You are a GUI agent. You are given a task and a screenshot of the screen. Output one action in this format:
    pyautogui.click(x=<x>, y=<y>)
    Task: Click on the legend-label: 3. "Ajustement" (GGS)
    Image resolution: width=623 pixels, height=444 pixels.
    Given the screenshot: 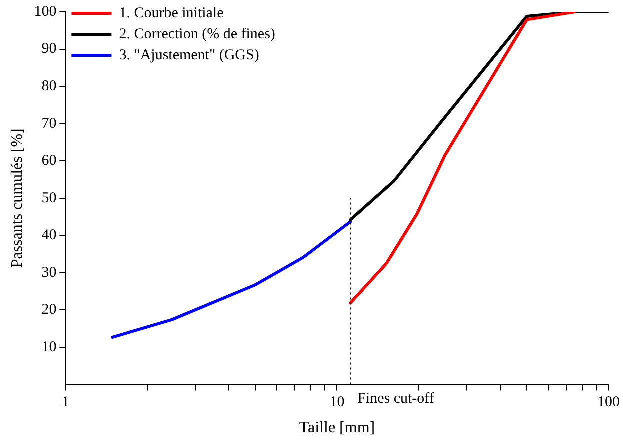 What is the action you would take?
    pyautogui.click(x=189, y=55)
    